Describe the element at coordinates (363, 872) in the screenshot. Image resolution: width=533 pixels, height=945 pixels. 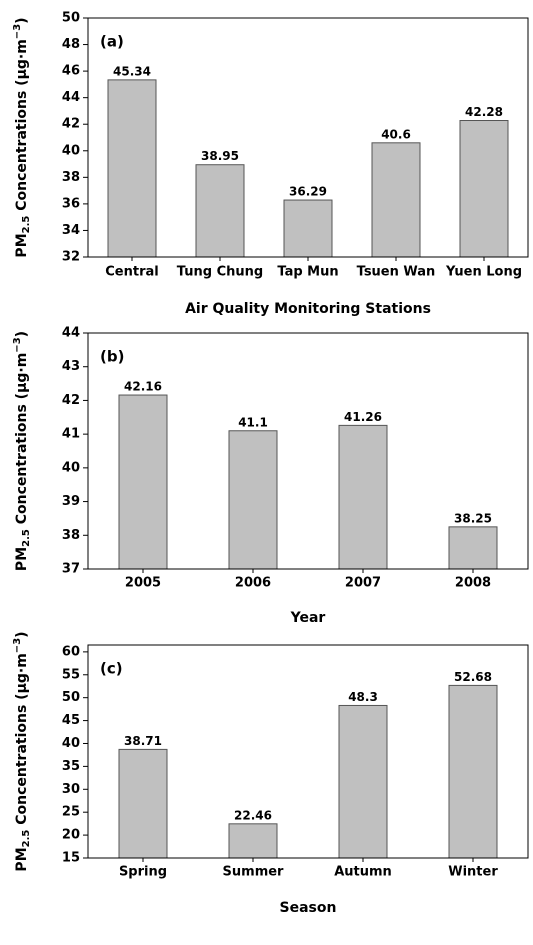
I see `x-tick-label: Autumn` at that location.